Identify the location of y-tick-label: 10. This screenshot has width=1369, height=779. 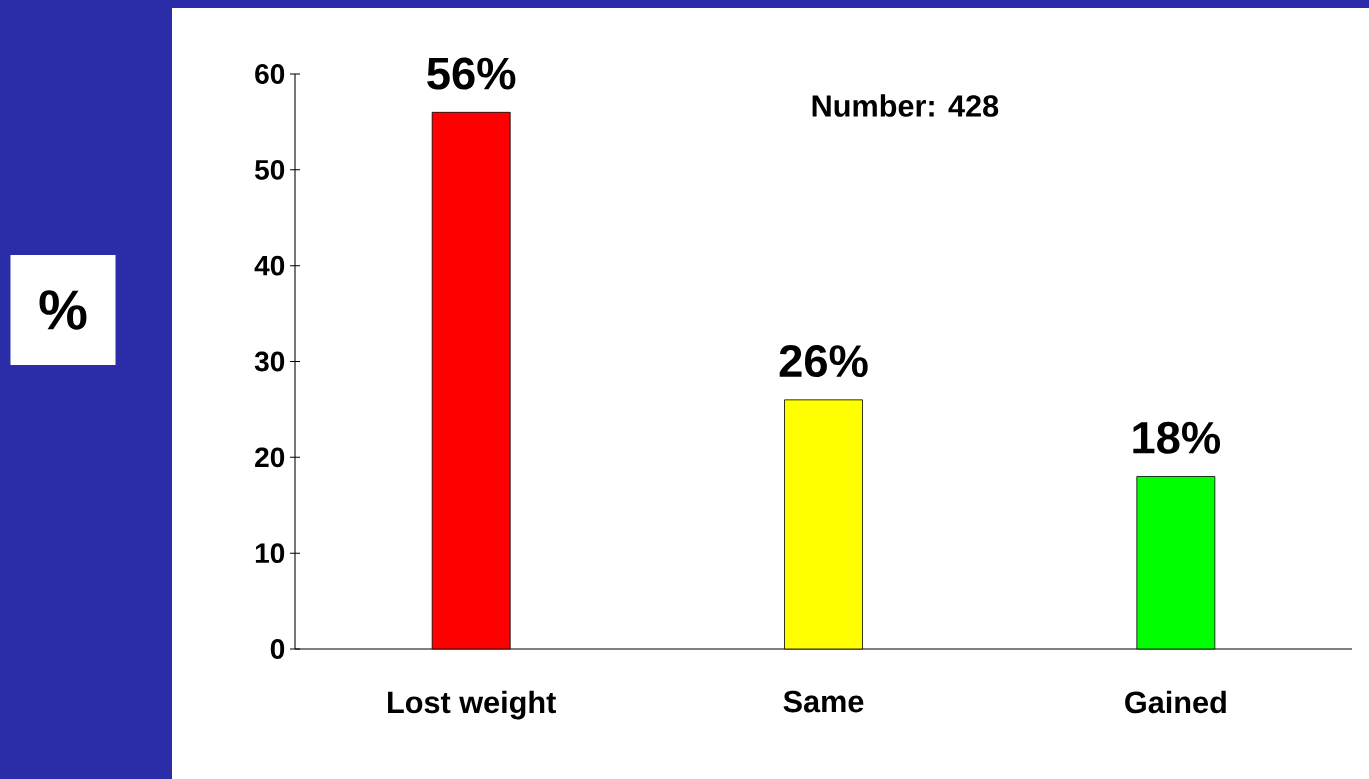
(270, 553).